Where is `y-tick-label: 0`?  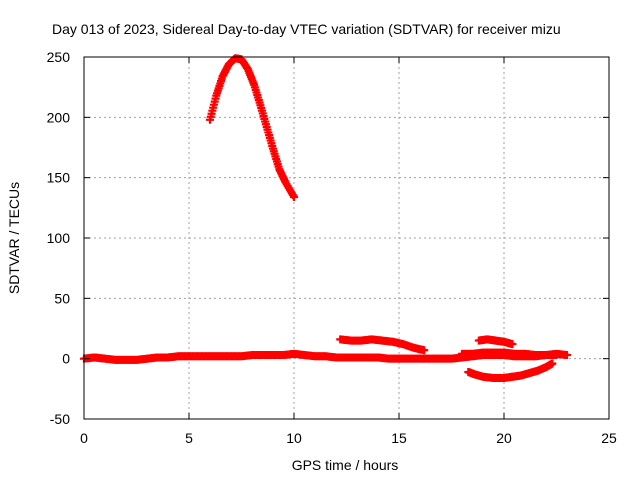
y-tick-label: 0 is located at coordinates (66, 359).